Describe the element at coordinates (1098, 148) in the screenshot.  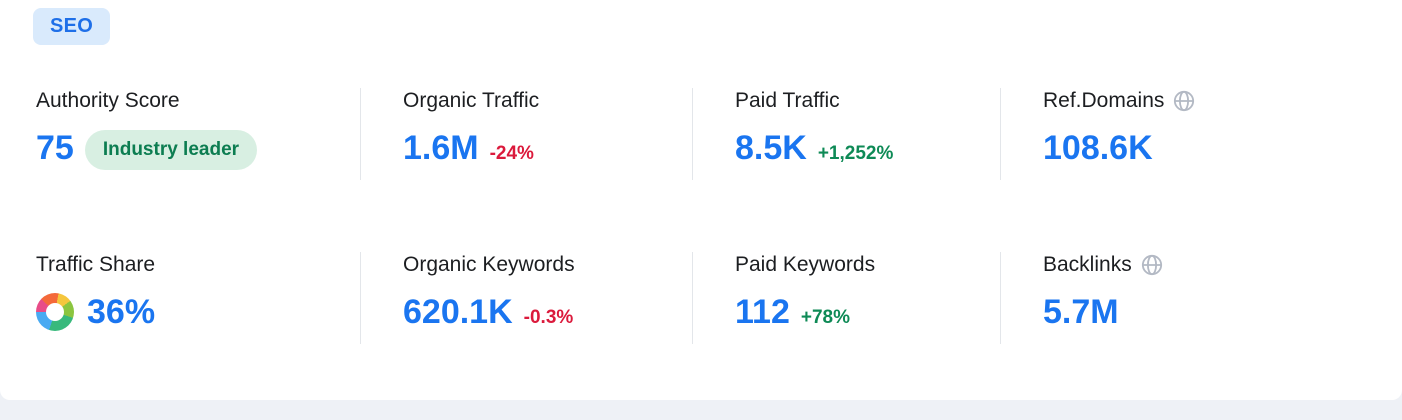
I see `metric-value: 108.6K` at that location.